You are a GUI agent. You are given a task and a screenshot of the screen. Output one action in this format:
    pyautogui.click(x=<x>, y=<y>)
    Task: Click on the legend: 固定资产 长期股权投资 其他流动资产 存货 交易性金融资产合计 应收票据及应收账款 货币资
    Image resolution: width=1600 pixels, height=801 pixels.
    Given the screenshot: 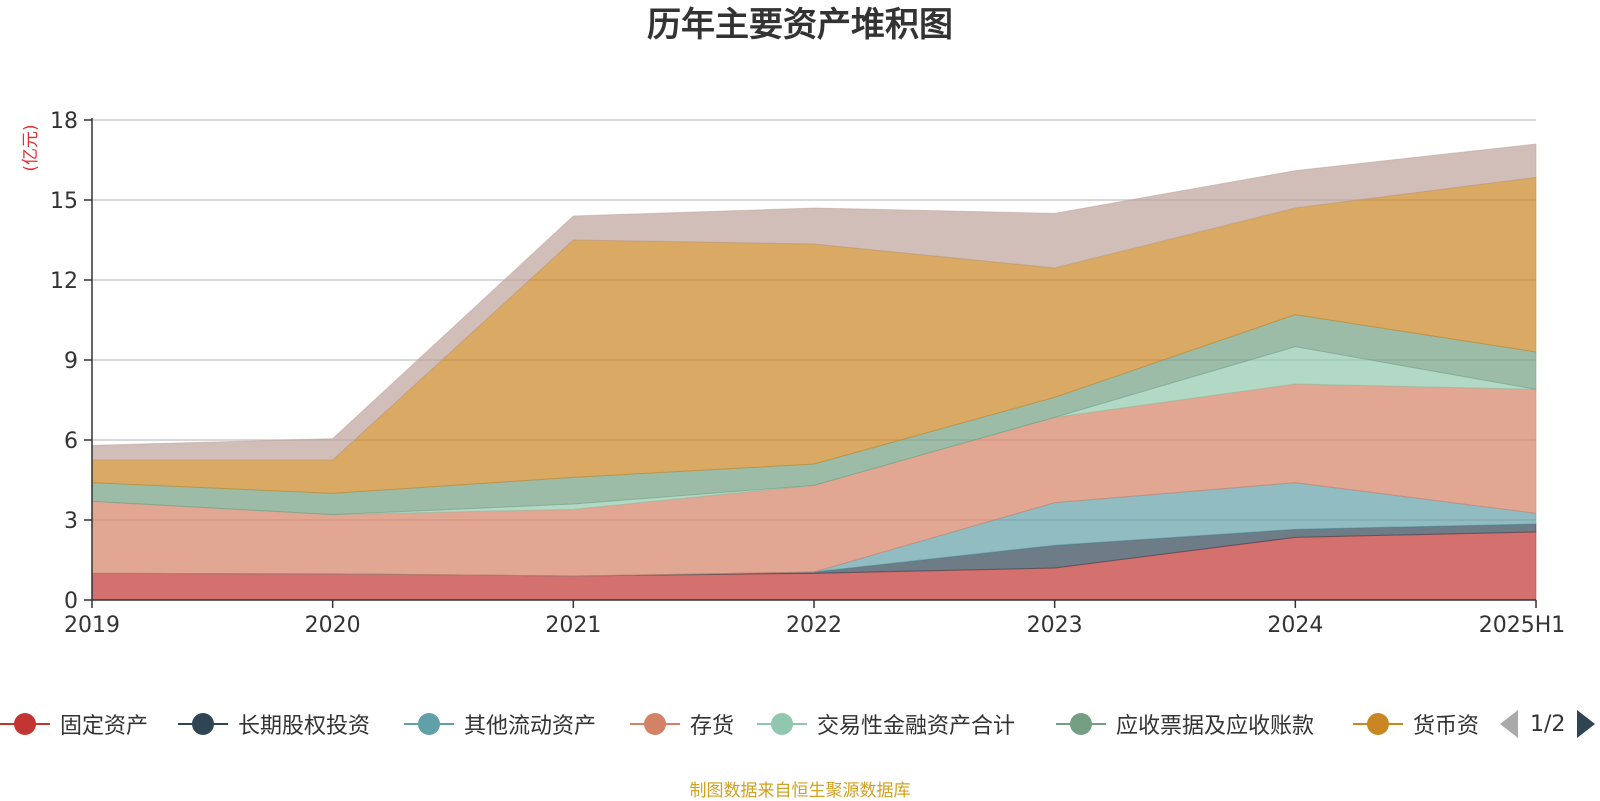 What is the action you would take?
    pyautogui.click(x=800, y=724)
    